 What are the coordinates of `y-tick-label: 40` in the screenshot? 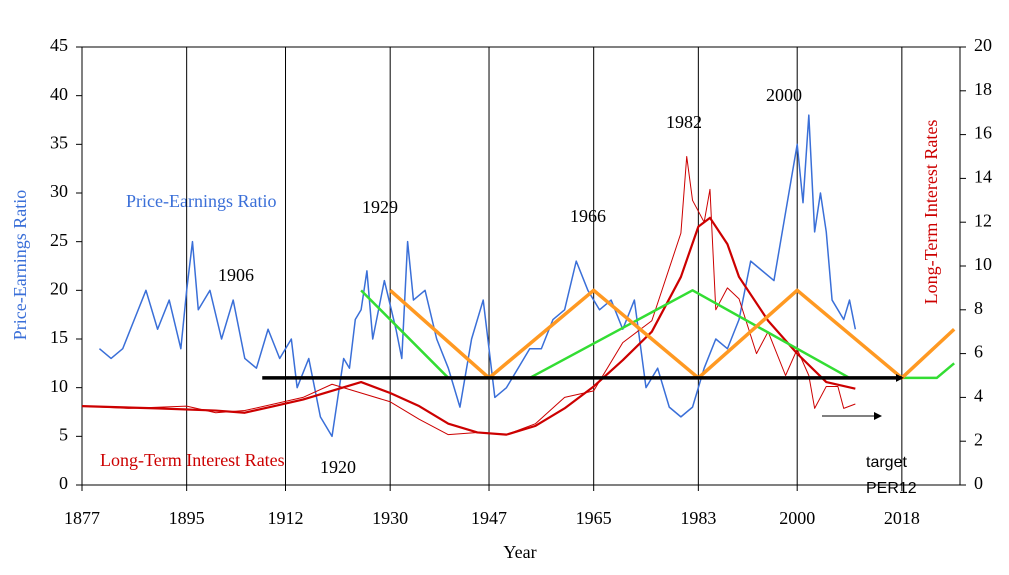 It's located at (59, 94).